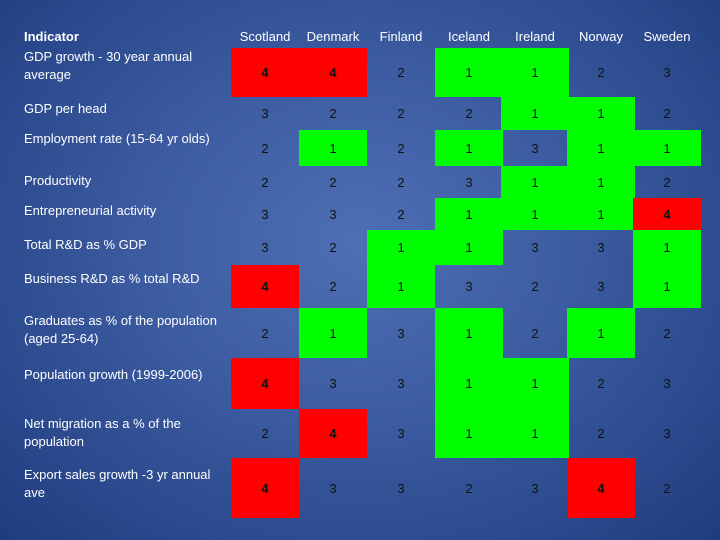 This screenshot has height=540, width=720. What do you see at coordinates (469, 36) in the screenshot?
I see `country-header-iceland: Iceland` at bounding box center [469, 36].